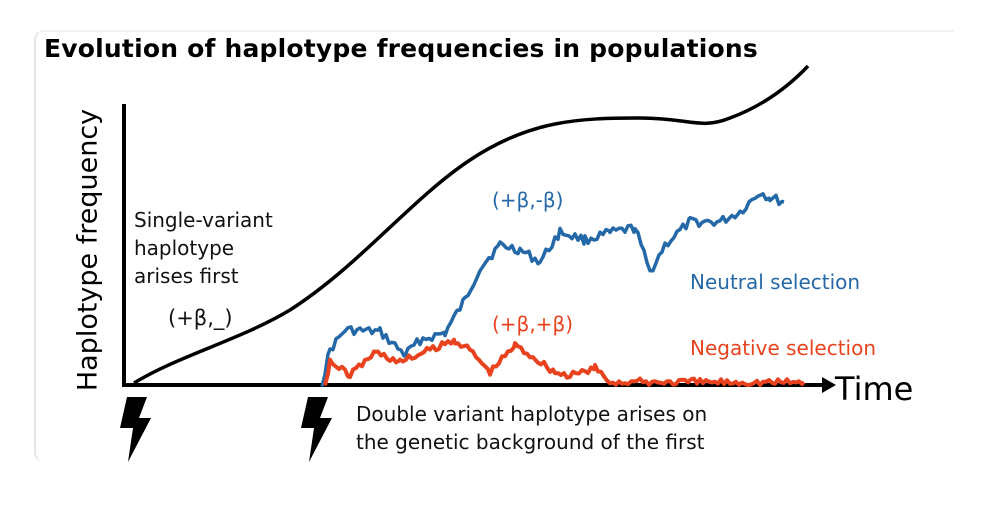  I want to click on y-axis-label: Haplotype frequency, so click(88, 250).